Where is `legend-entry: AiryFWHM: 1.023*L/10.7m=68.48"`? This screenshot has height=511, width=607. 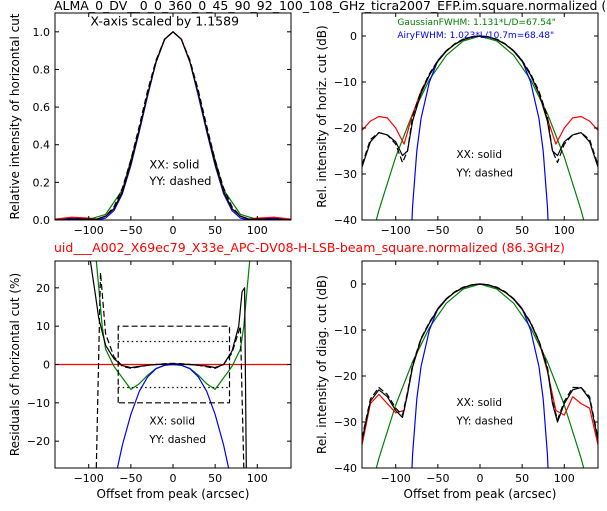 legend-entry: AiryFWHM: 1.023*L/10.7m=68.48" is located at coordinates (475, 36).